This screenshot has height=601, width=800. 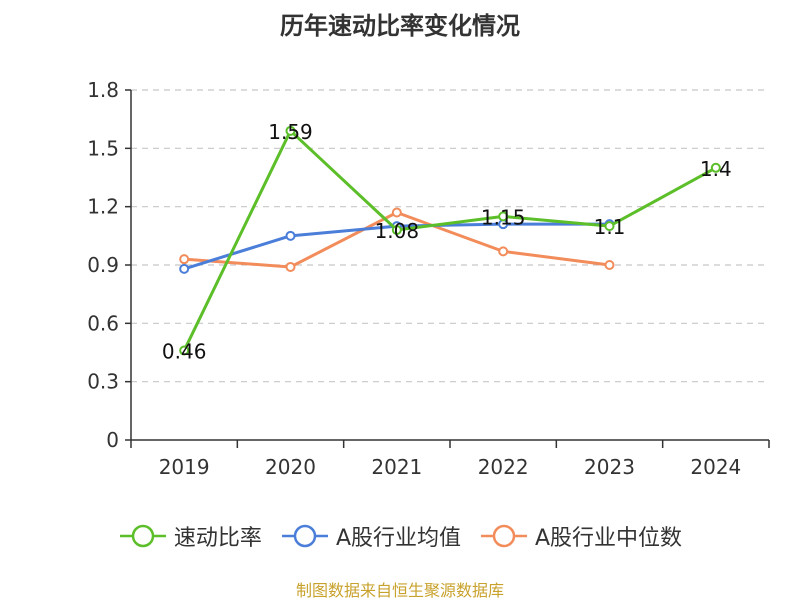 What do you see at coordinates (503, 467) in the screenshot?
I see `x-tick-label: 2022` at bounding box center [503, 467].